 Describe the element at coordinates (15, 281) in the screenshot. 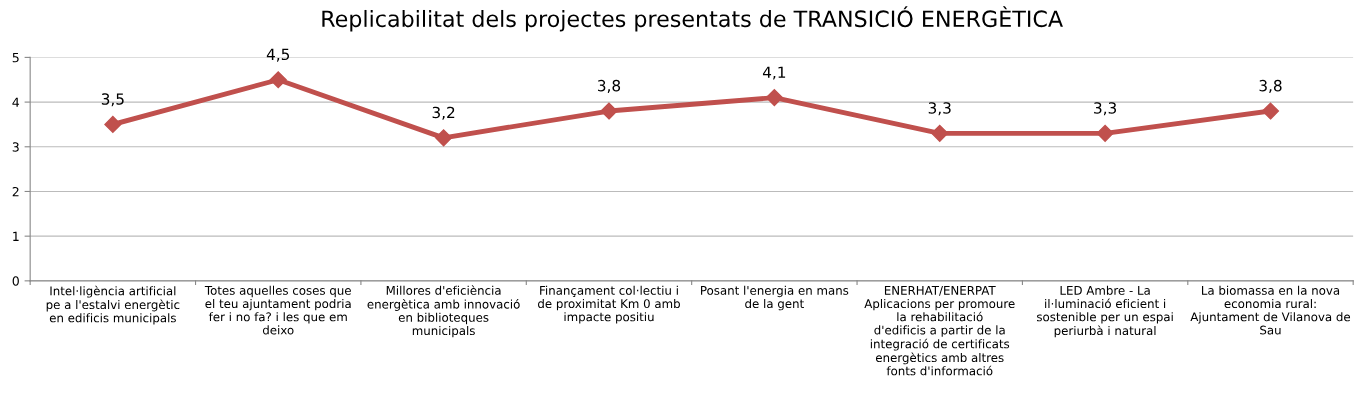

I see `y-tick-label: 0` at that location.